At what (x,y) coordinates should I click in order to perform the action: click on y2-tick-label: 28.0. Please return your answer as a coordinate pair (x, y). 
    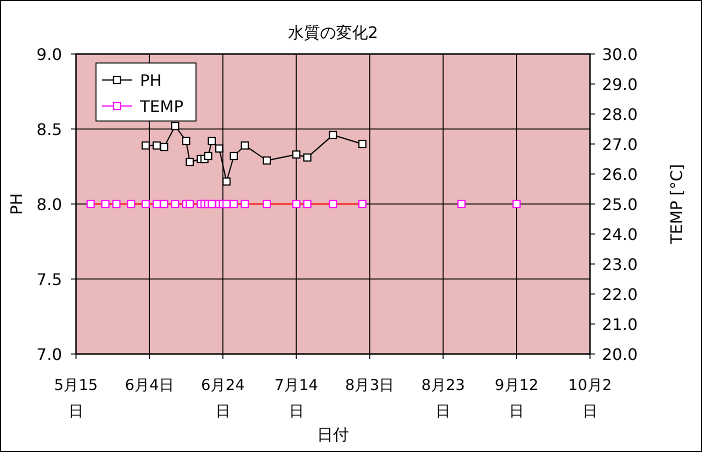
    Looking at the image, I should click on (620, 114).